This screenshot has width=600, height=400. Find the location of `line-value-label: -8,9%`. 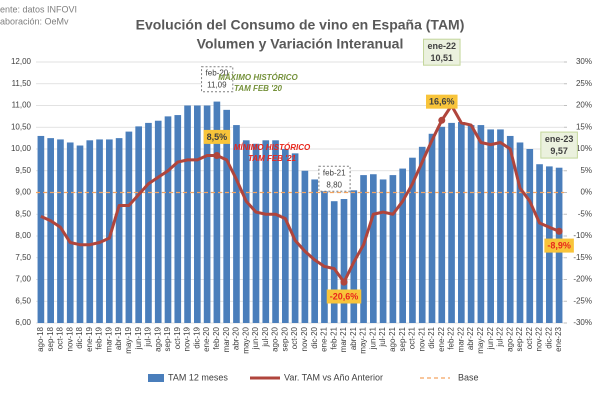

line-value-label: -8,9% is located at coordinates (559, 246).